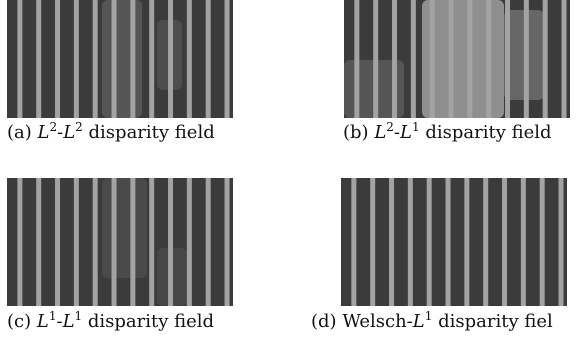 Image resolution: width=577 pixels, height=341 pixels. What do you see at coordinates (488, 132) in the screenshot?
I see `caption-text-b: disparity field` at bounding box center [488, 132].